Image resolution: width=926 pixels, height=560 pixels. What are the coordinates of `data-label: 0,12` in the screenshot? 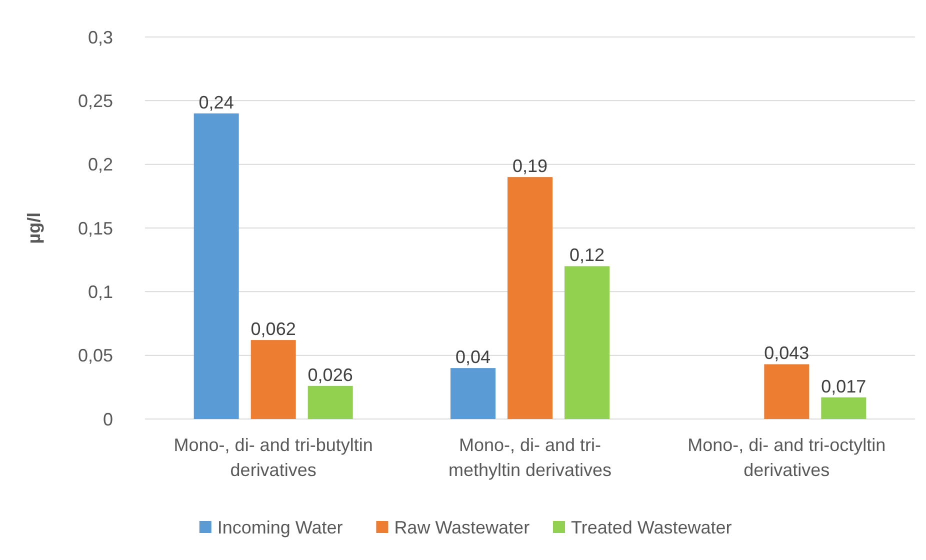 It's located at (587, 255).